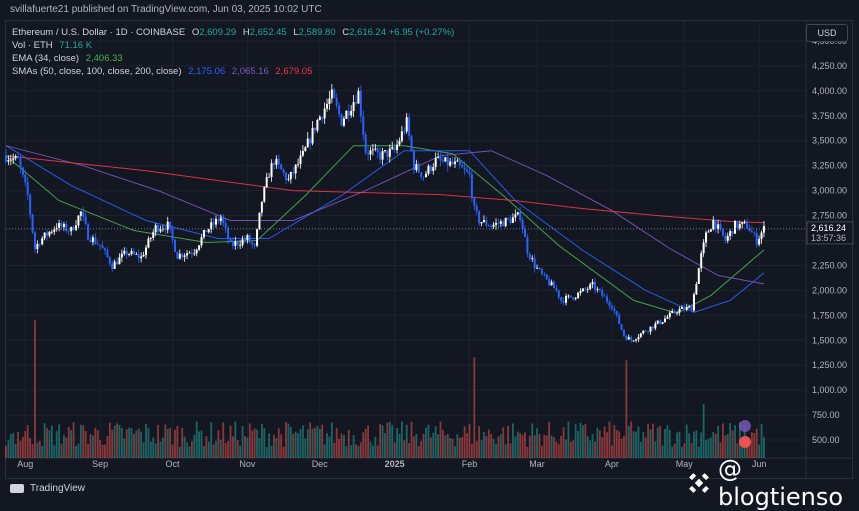  I want to click on y-tick-label: 2,250.00, so click(829, 265).